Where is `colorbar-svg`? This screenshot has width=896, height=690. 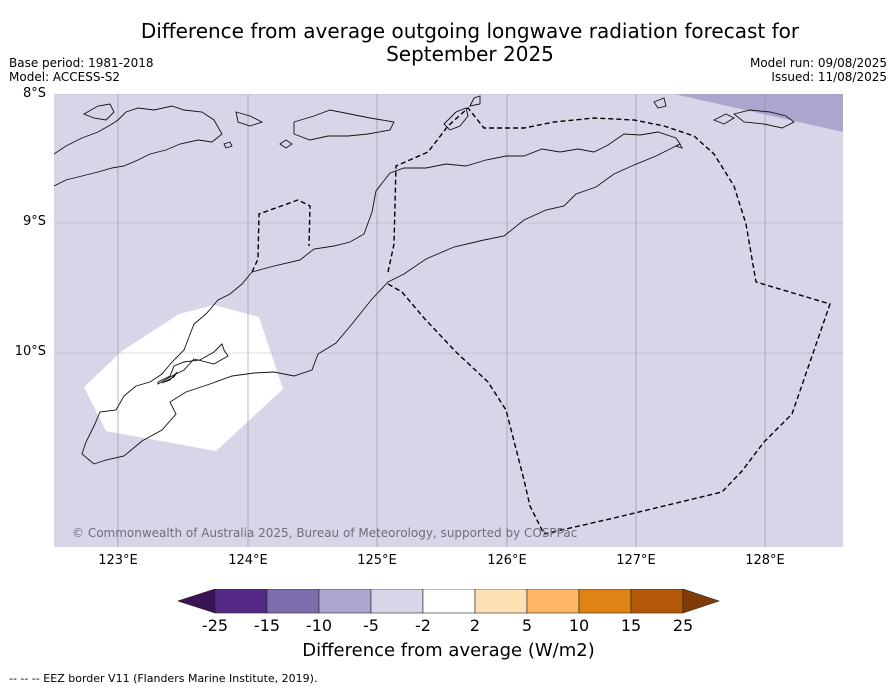 colorbar-svg is located at coordinates (448, 601).